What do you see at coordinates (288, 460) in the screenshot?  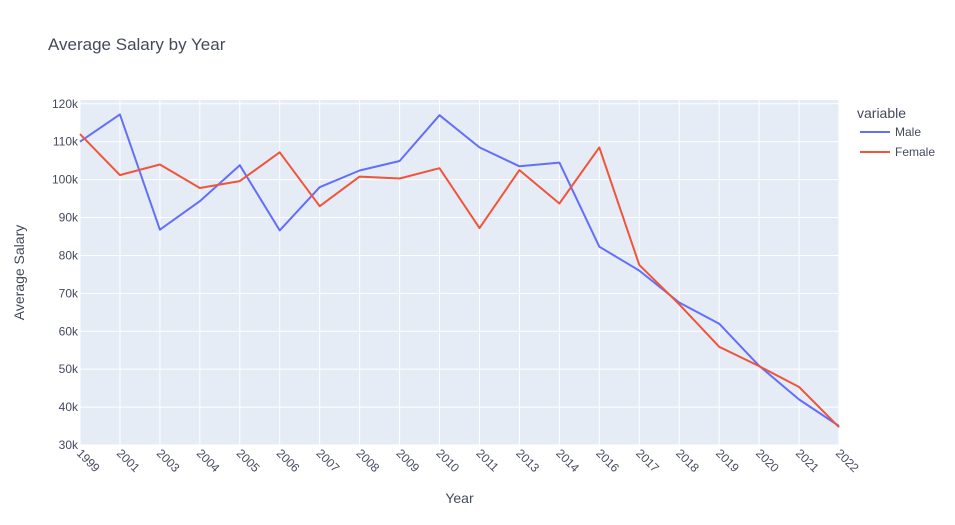 I see `x-tick-label: 2006` at bounding box center [288, 460].